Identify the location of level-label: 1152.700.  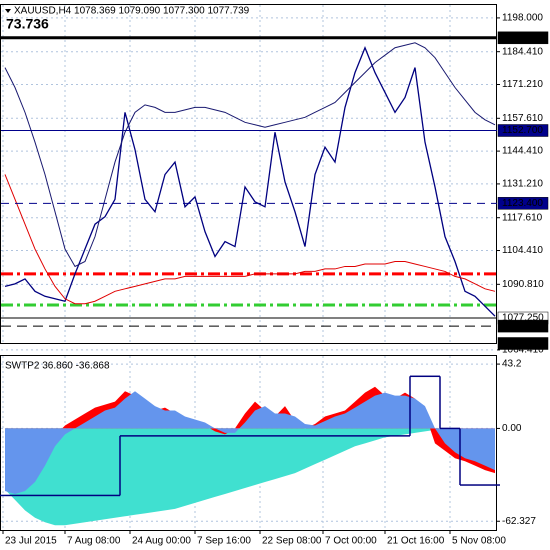
(522, 130).